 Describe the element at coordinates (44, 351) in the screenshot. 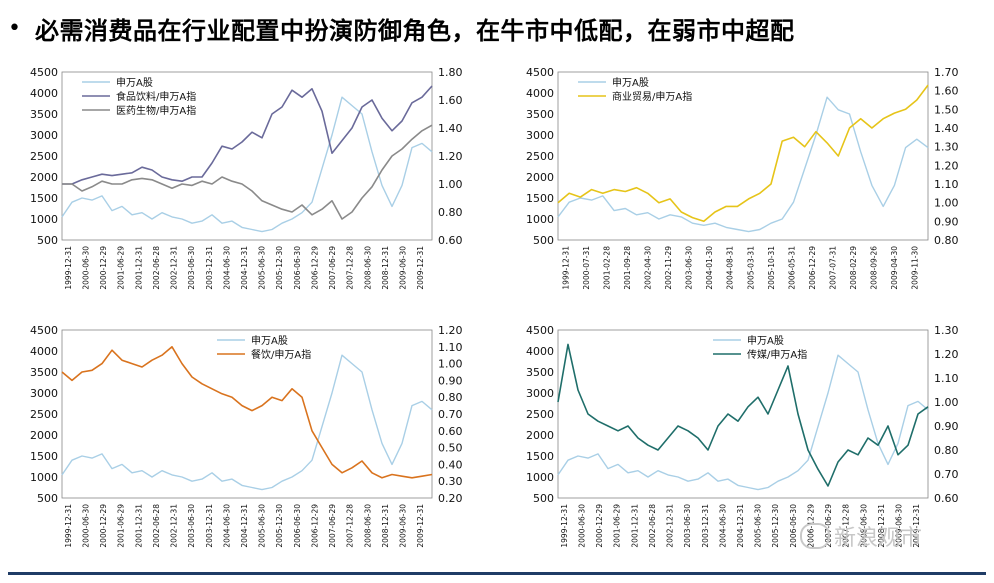

I see `left-tick-label: 4000` at that location.